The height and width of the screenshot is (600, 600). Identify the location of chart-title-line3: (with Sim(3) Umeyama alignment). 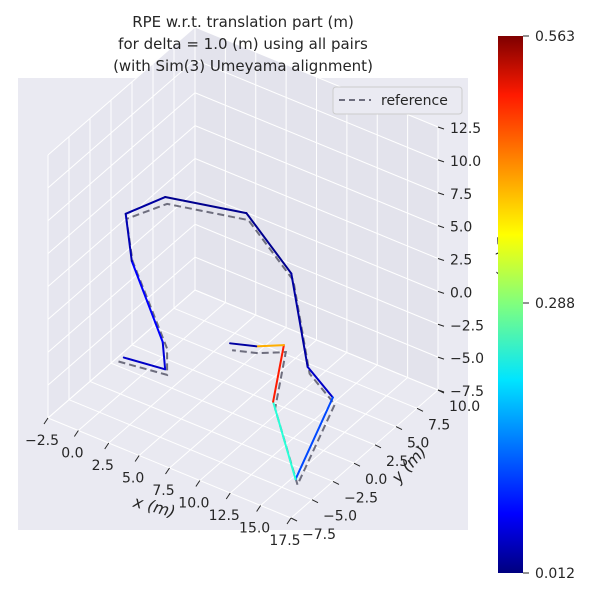
(243, 66).